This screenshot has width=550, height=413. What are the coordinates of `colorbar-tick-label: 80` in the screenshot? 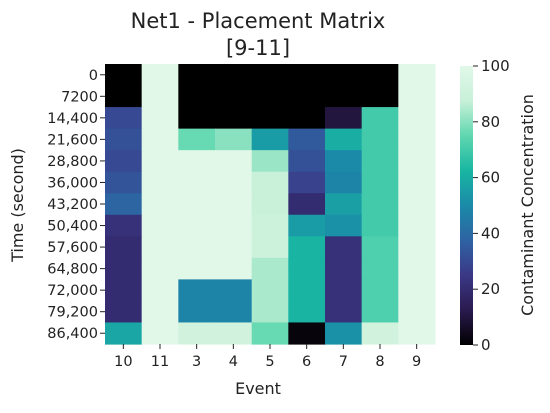 It's located at (490, 122).